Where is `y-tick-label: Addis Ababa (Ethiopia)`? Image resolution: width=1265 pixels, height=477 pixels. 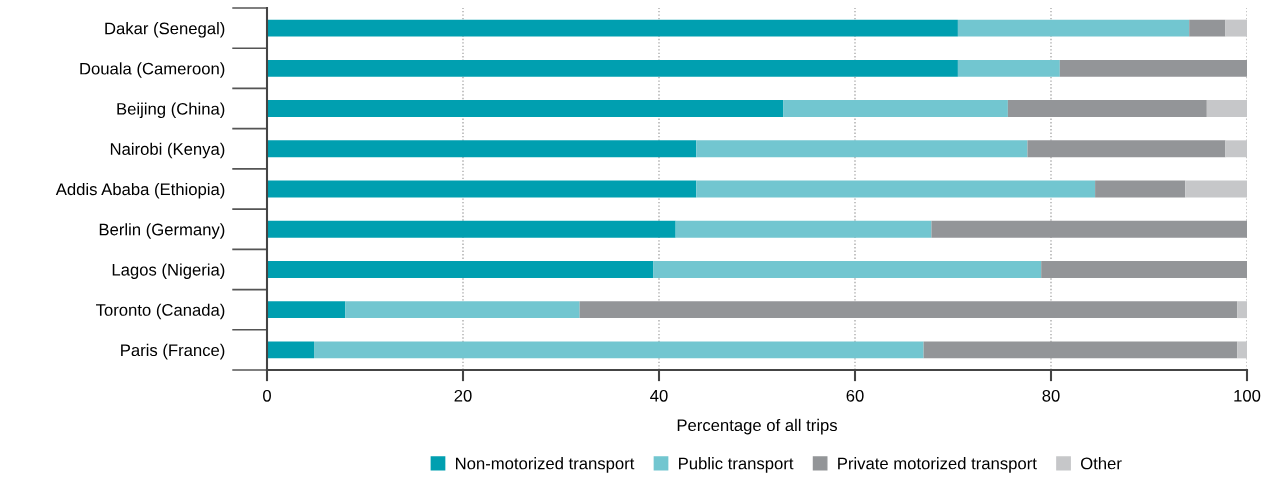 y-tick-label: Addis Ababa (Ethiopia) is located at coordinates (140, 190).